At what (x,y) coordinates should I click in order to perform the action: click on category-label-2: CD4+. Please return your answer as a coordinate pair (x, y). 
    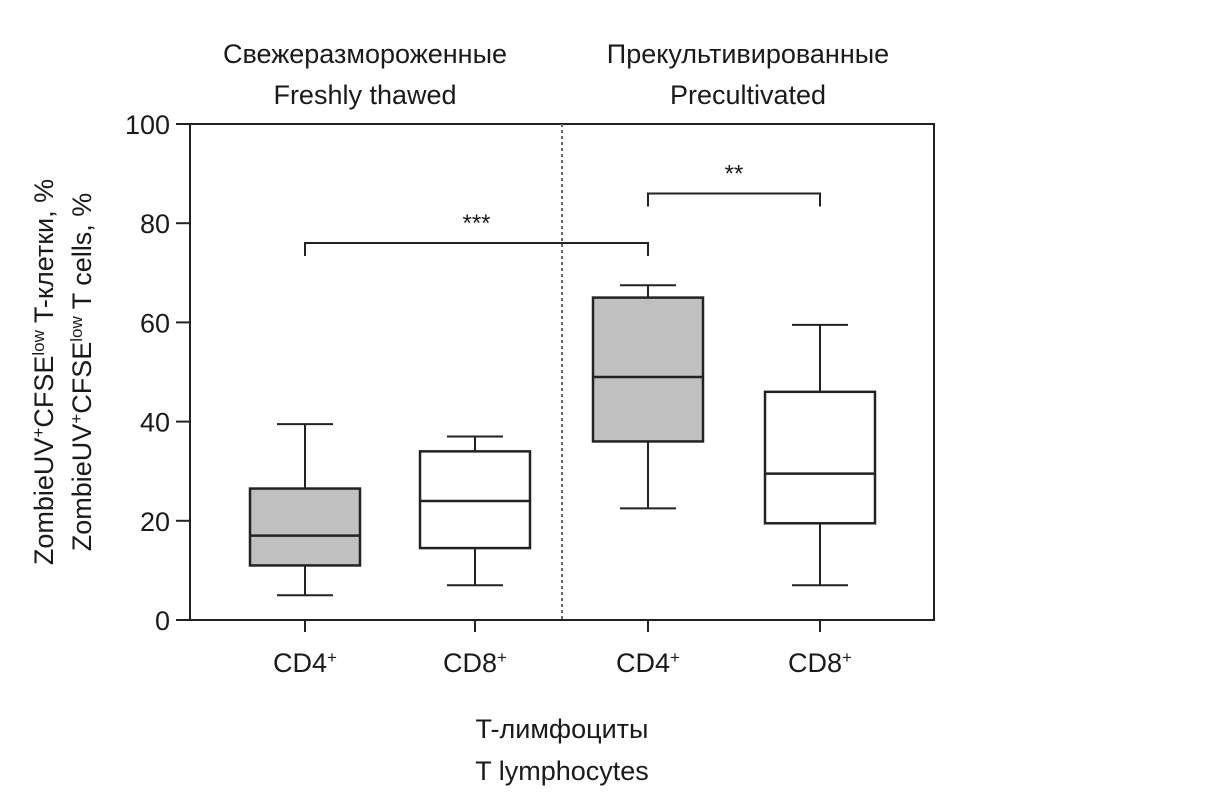
    Looking at the image, I should click on (648, 663).